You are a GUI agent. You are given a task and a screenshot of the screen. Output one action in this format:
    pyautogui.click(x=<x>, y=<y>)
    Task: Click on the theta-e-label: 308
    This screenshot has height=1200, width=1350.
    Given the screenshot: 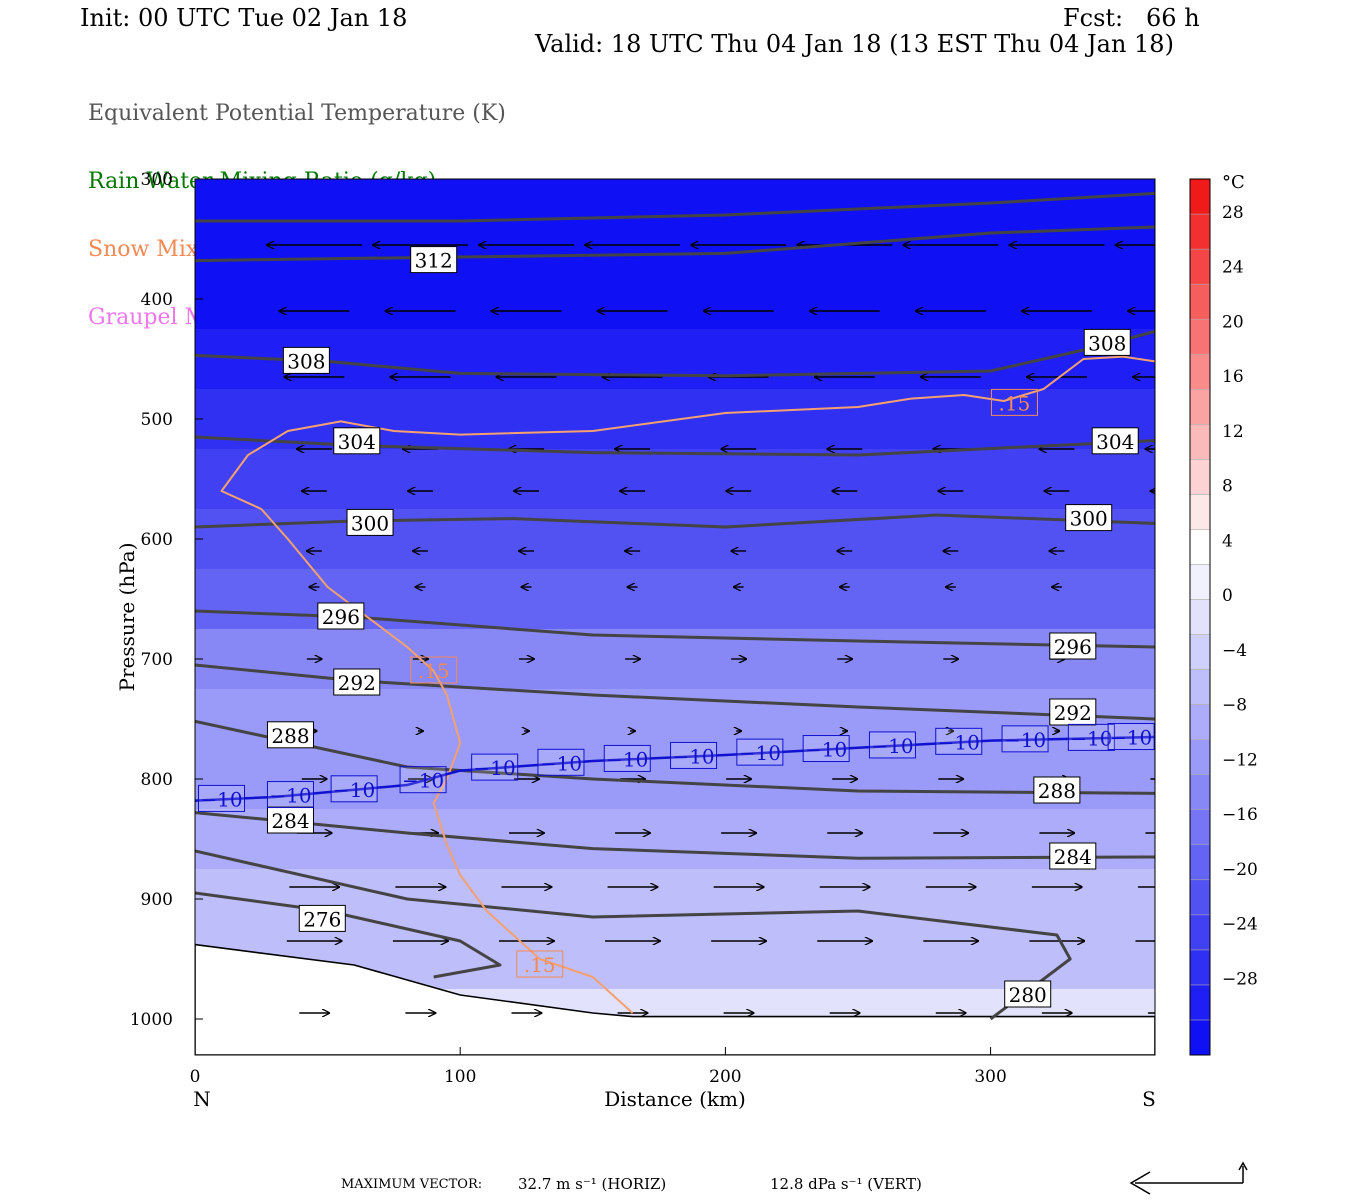 What is the action you would take?
    pyautogui.click(x=306, y=360)
    